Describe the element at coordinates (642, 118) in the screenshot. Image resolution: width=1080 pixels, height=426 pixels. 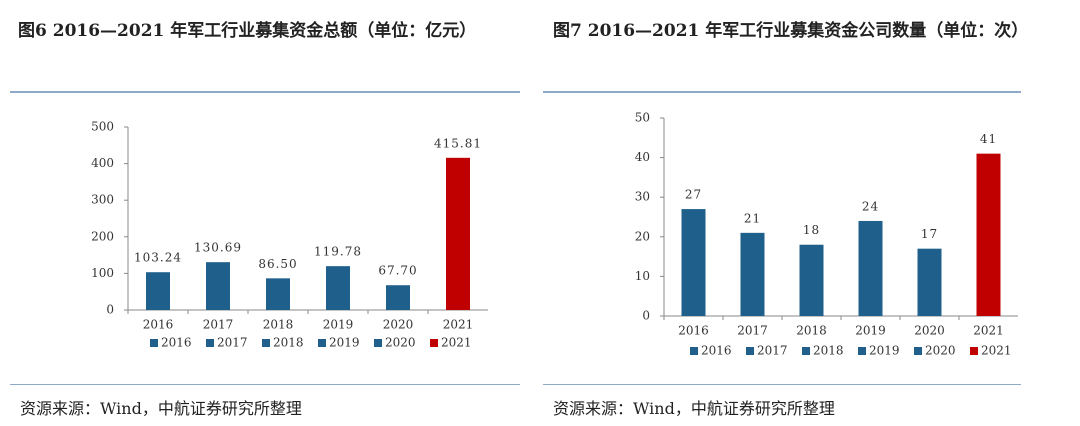
I see `y-tick-label: 50` at that location.